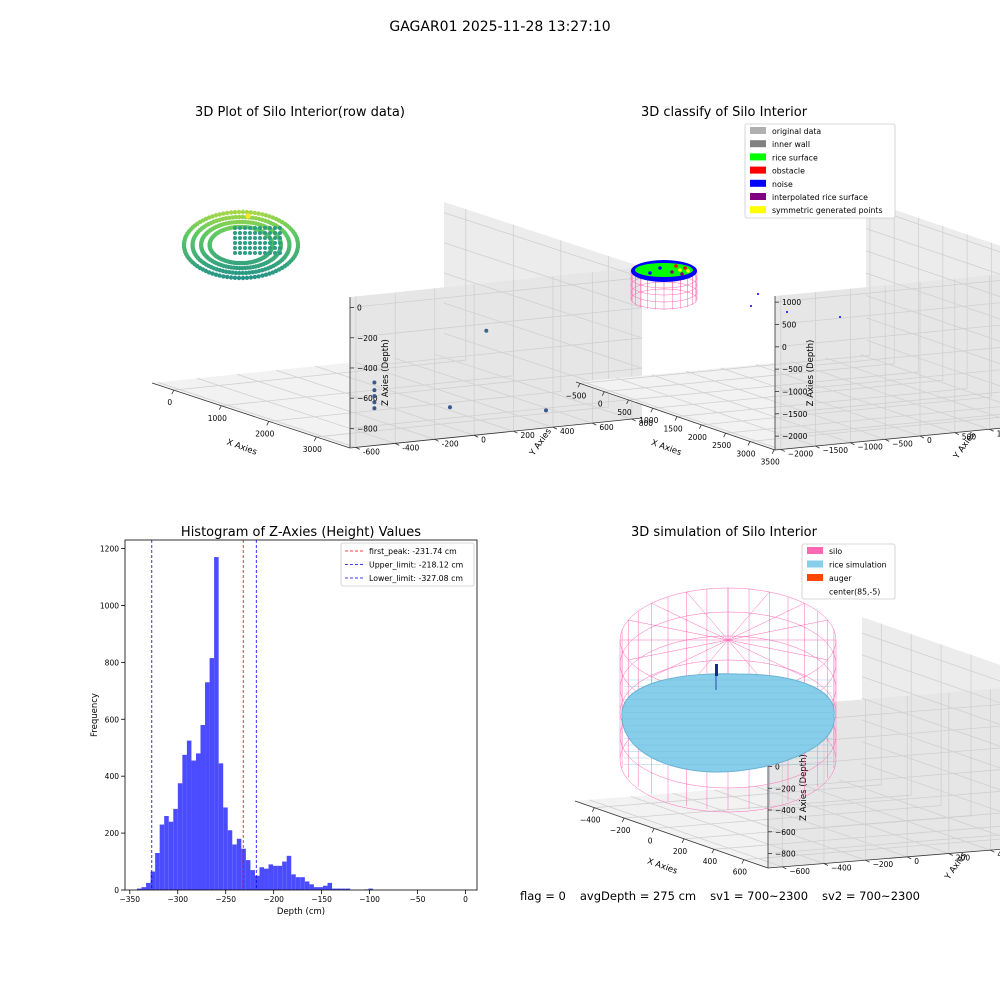 This screenshot has height=1000, width=1000. Describe the element at coordinates (841, 868) in the screenshot. I see `p4-y-tick-label: −400` at that location.